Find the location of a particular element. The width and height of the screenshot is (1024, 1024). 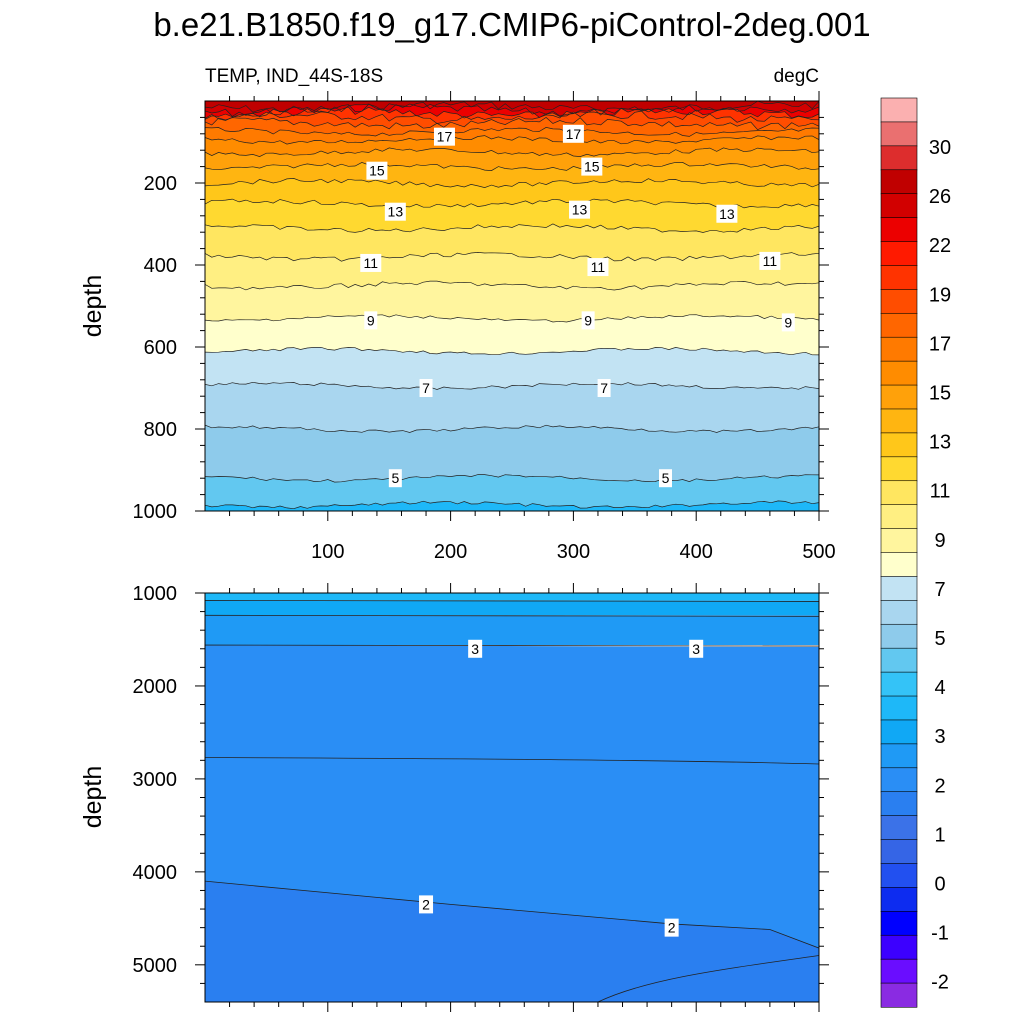

y-tick-label: 3000 is located at coordinates (155, 780).